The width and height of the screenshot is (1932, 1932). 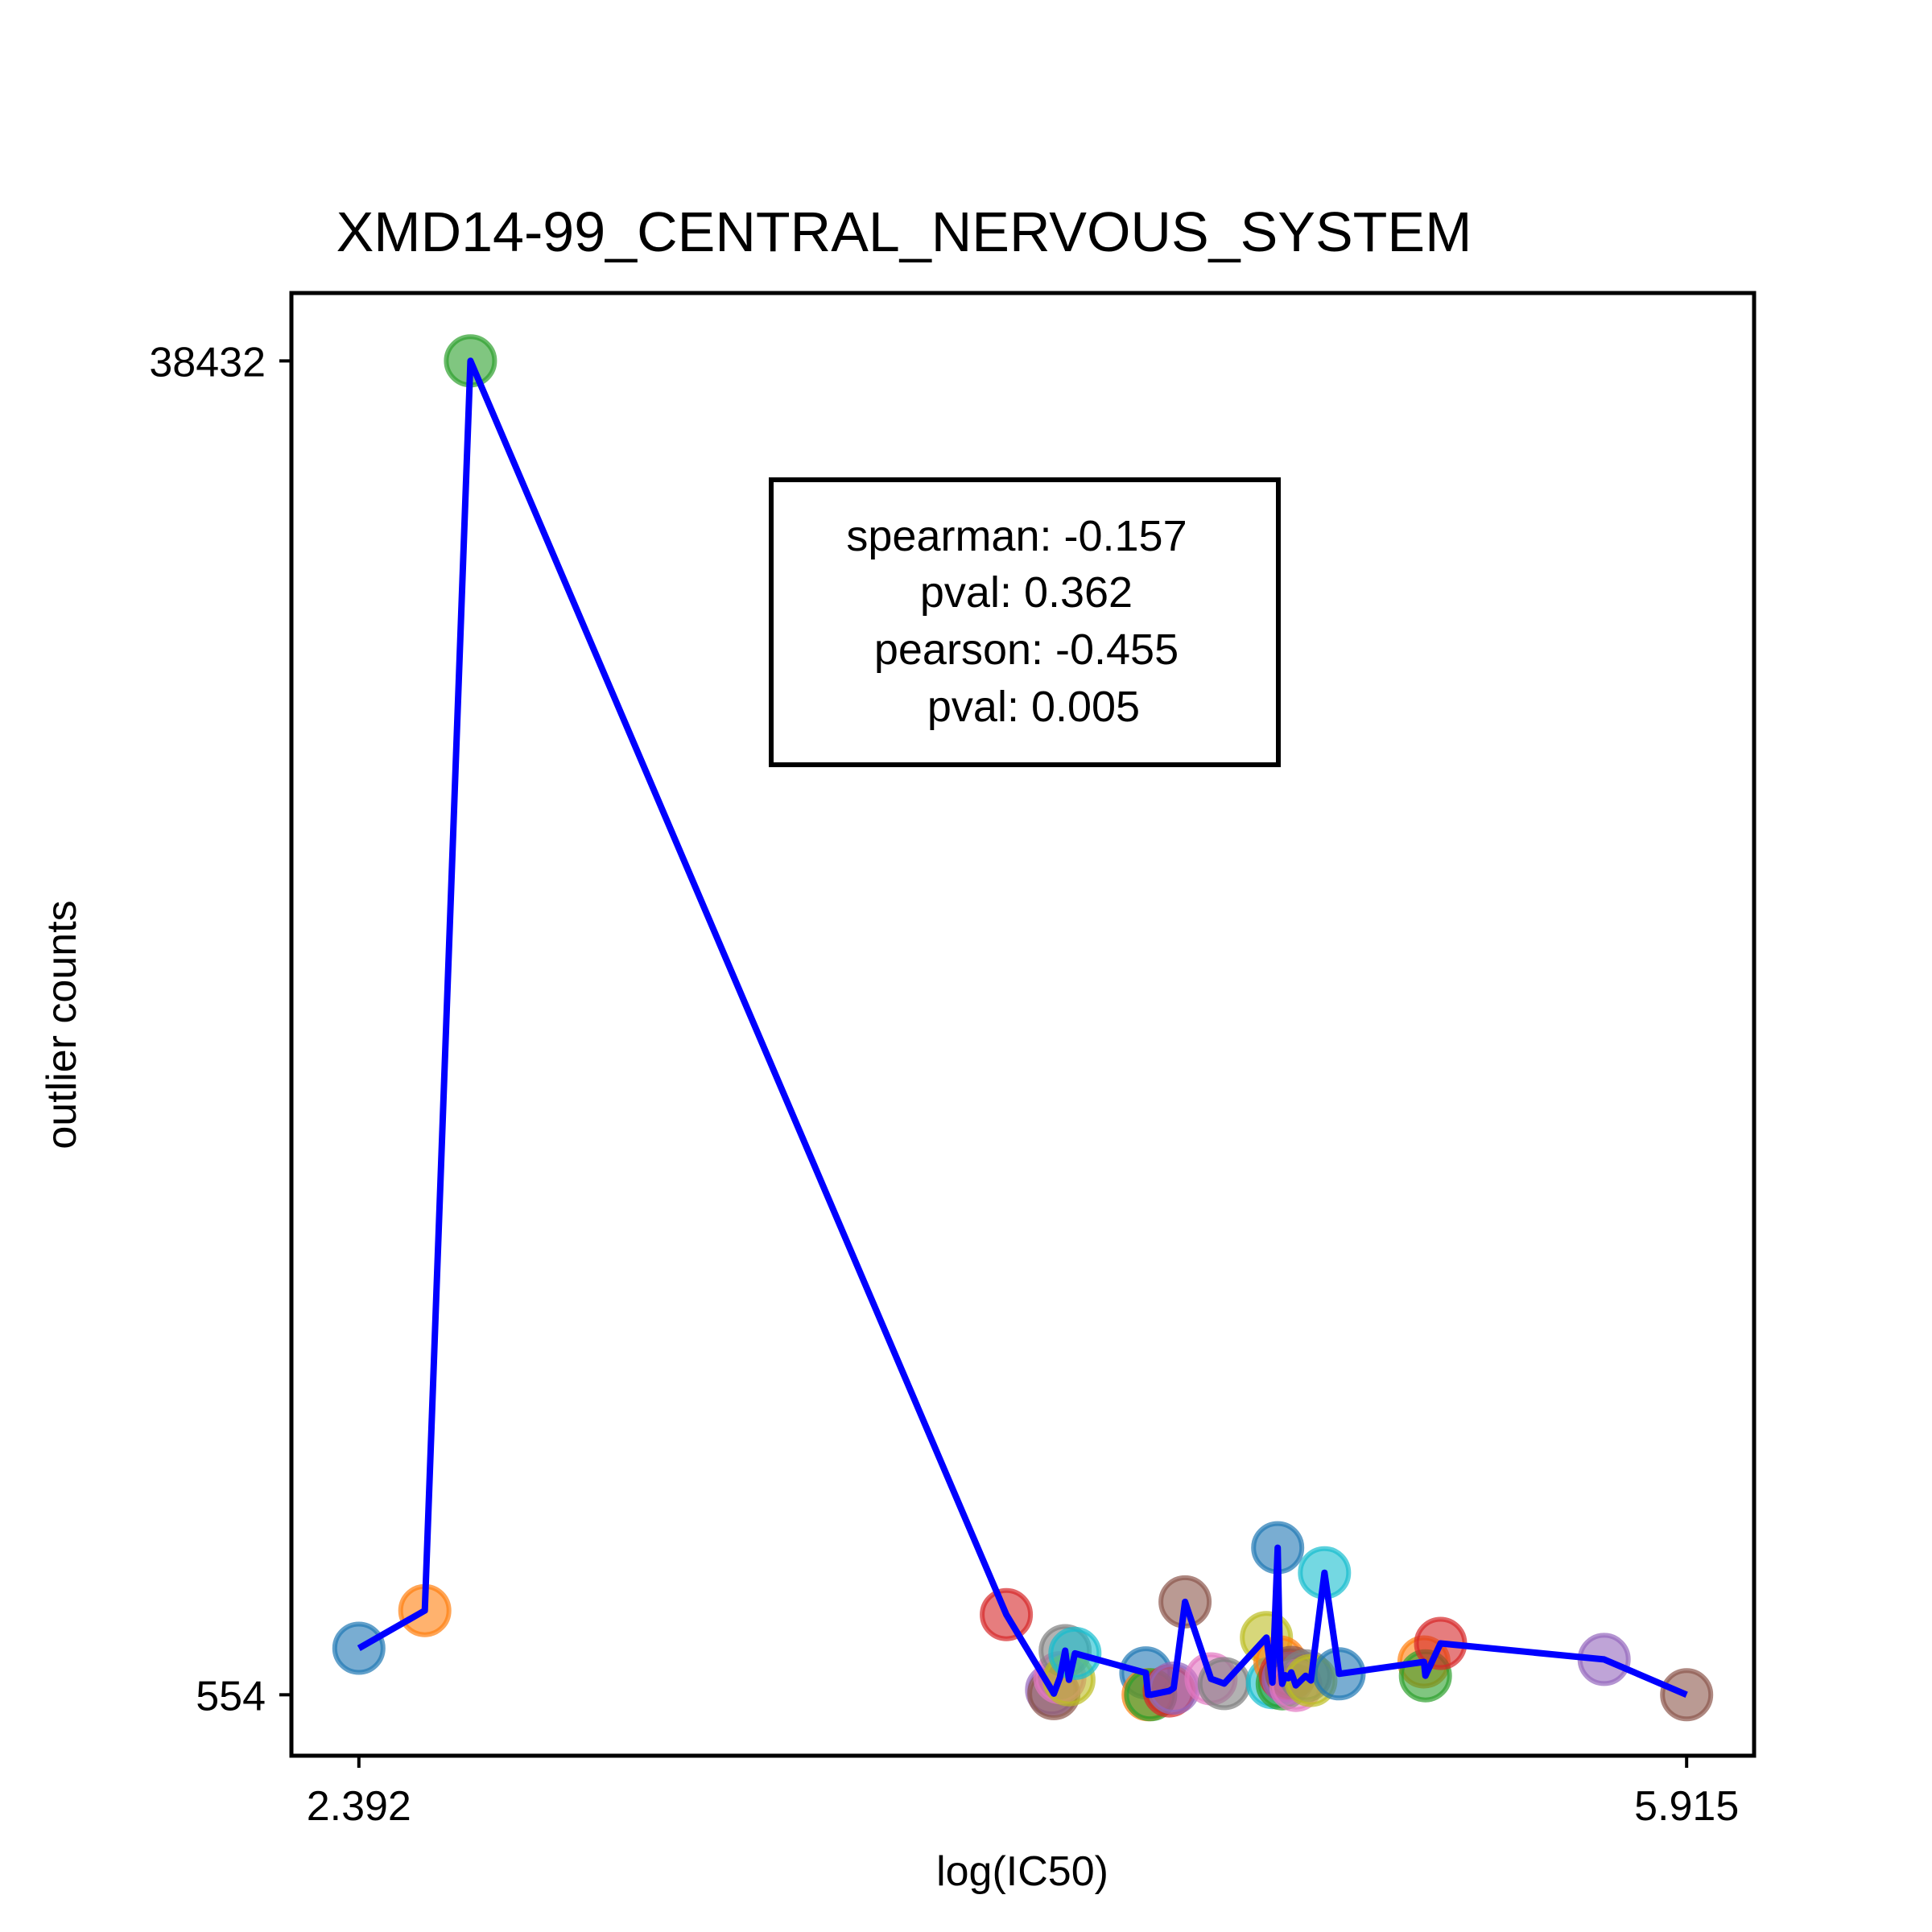 I want to click on x-tick-label-1: 2.392, so click(x=359, y=1806).